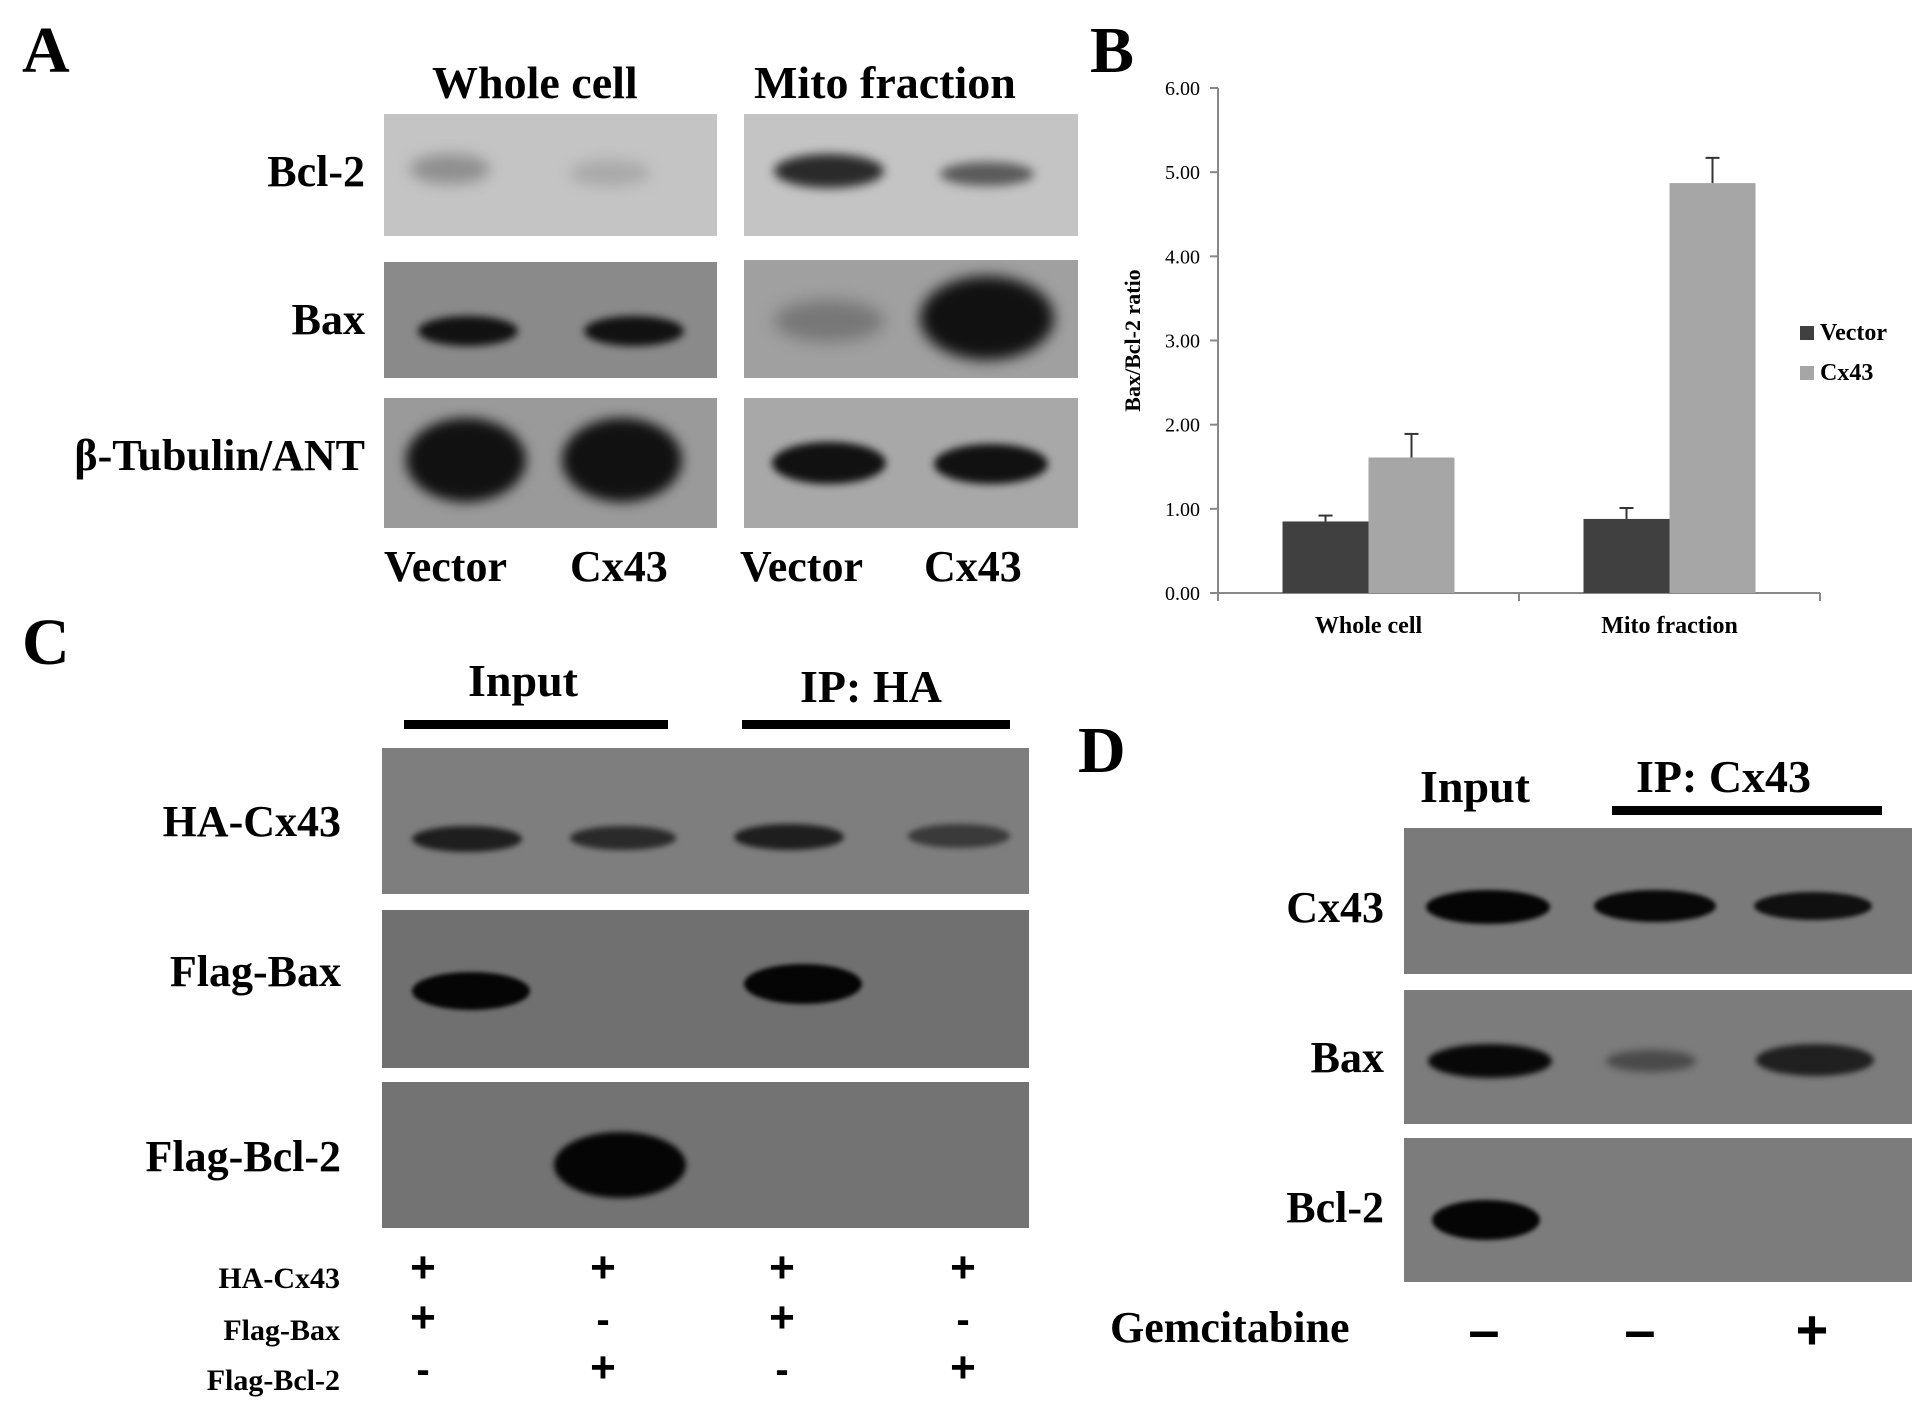 The width and height of the screenshot is (1925, 1417). I want to click on panel-d-label: D, so click(1102, 750).